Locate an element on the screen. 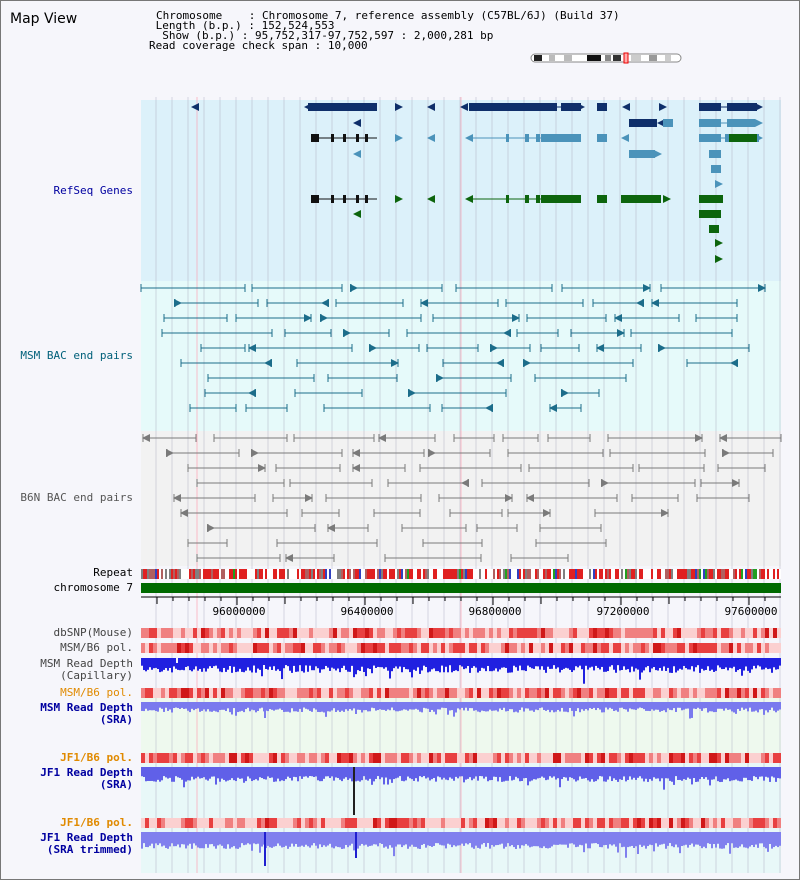 This screenshot has height=880, width=800. bac-end-arrow is located at coordinates (432, 453).